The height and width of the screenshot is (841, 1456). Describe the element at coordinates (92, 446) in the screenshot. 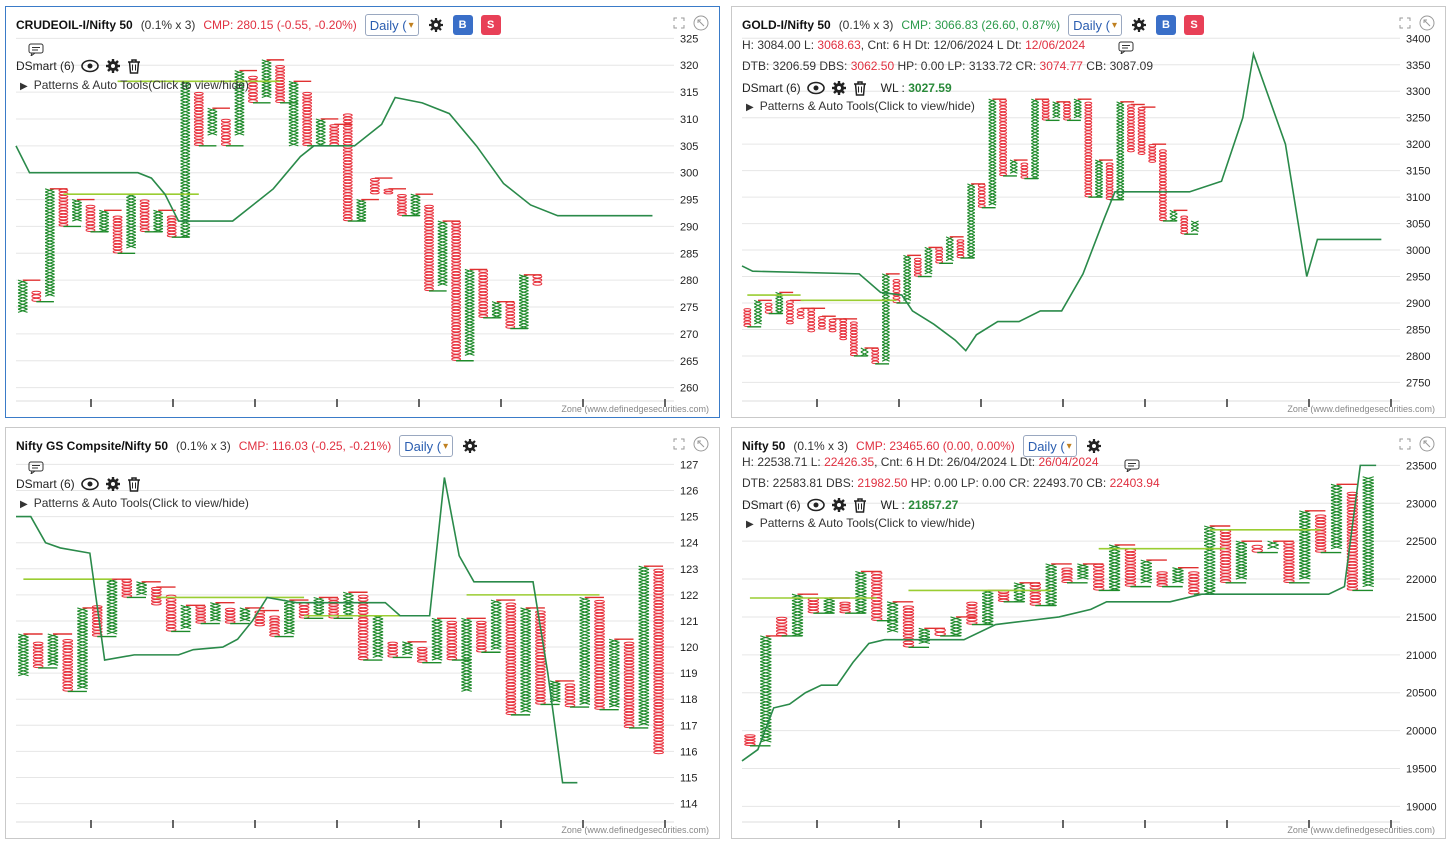

I see `symbol-title: Nifty GS Compsite/Nifty 50` at that location.